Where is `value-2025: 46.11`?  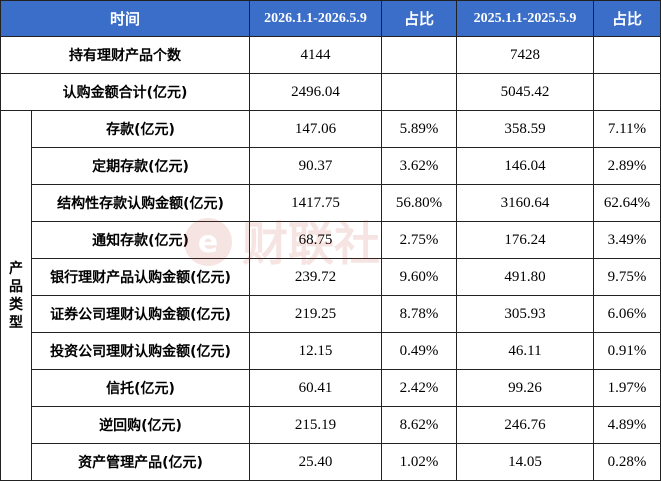 value-2025: 46.11 is located at coordinates (525, 351).